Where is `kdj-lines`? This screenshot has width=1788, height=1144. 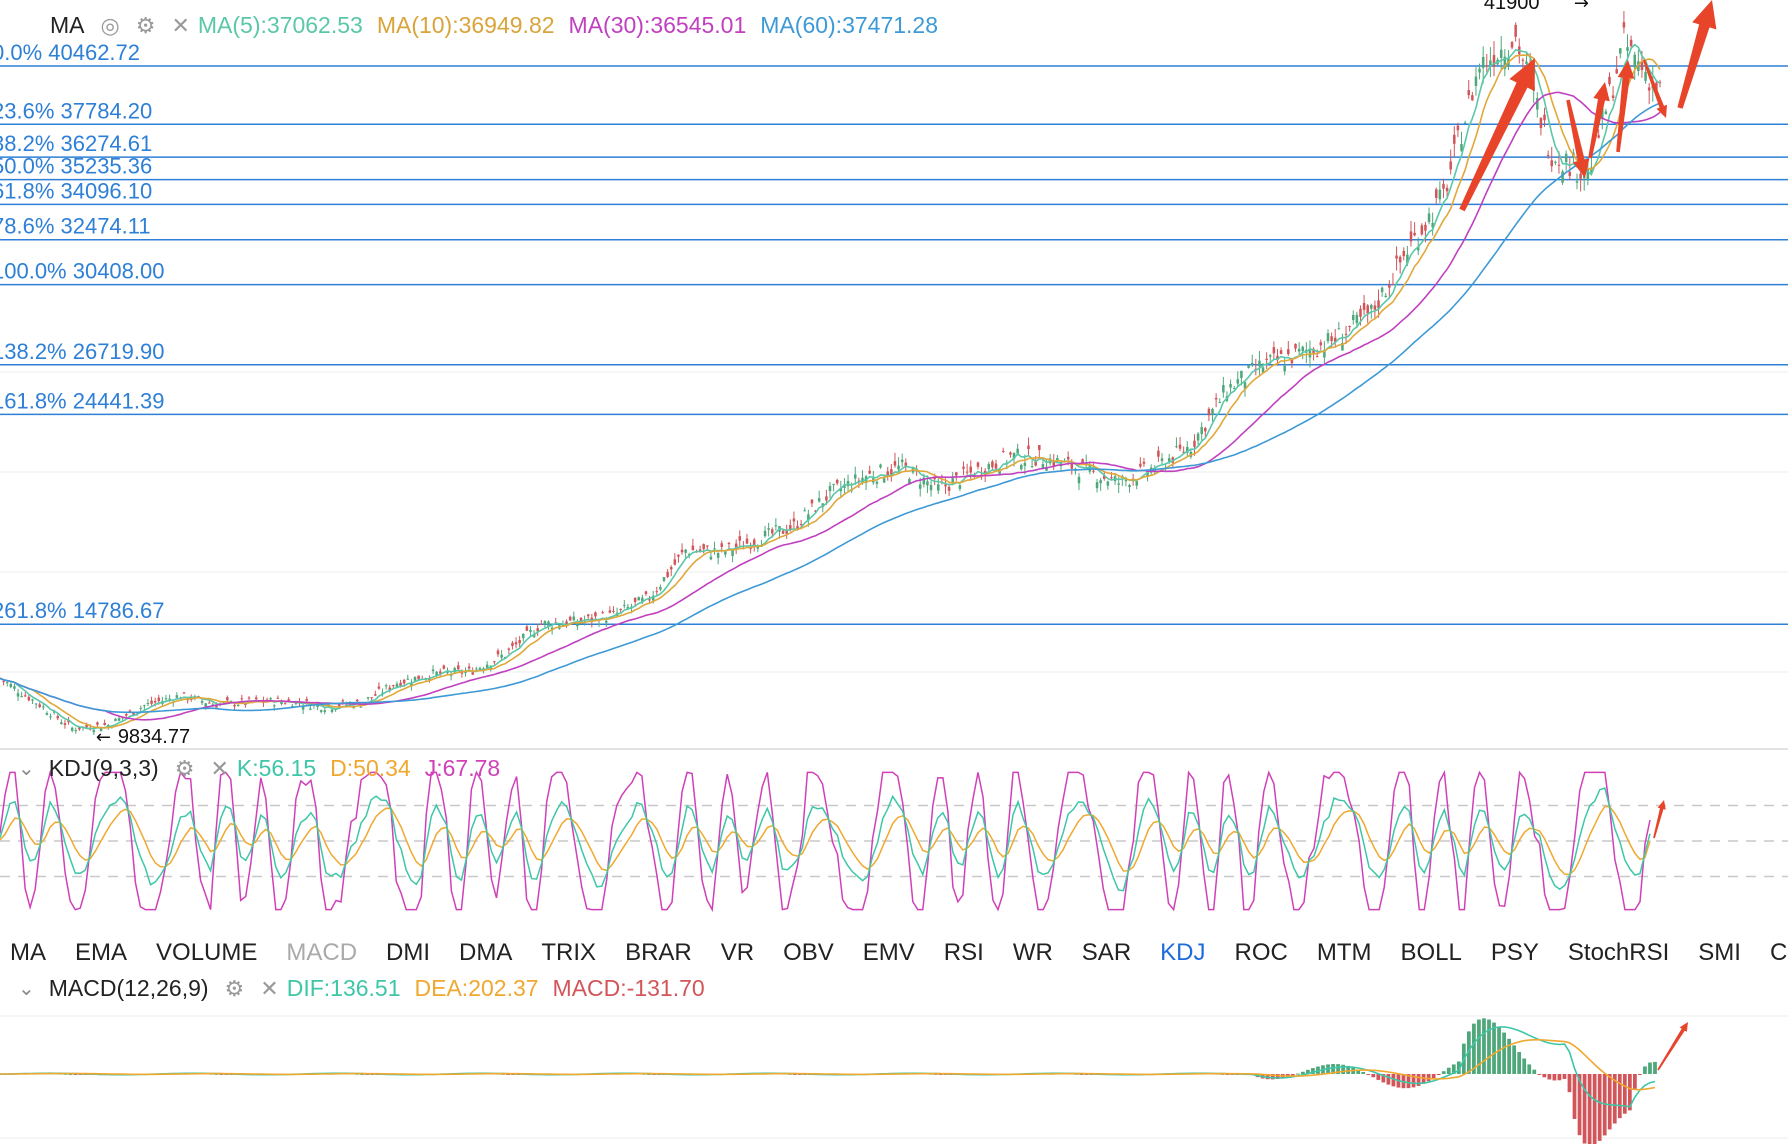 kdj-lines is located at coordinates (825, 841).